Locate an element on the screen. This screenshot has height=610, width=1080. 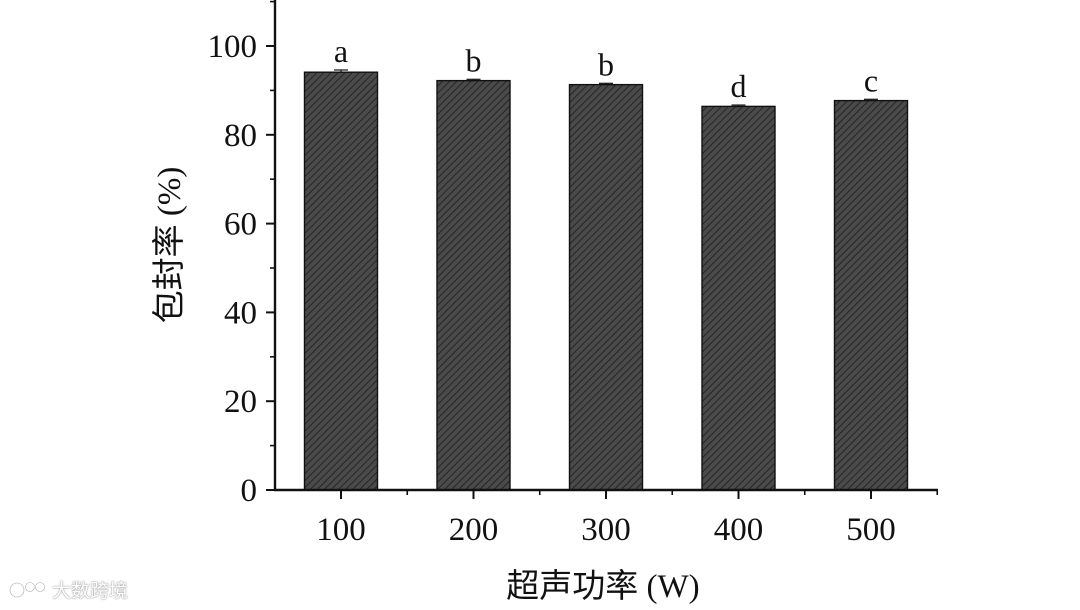
x-ticks-layer: 100 200 300 400 500 is located at coordinates (627, 519).